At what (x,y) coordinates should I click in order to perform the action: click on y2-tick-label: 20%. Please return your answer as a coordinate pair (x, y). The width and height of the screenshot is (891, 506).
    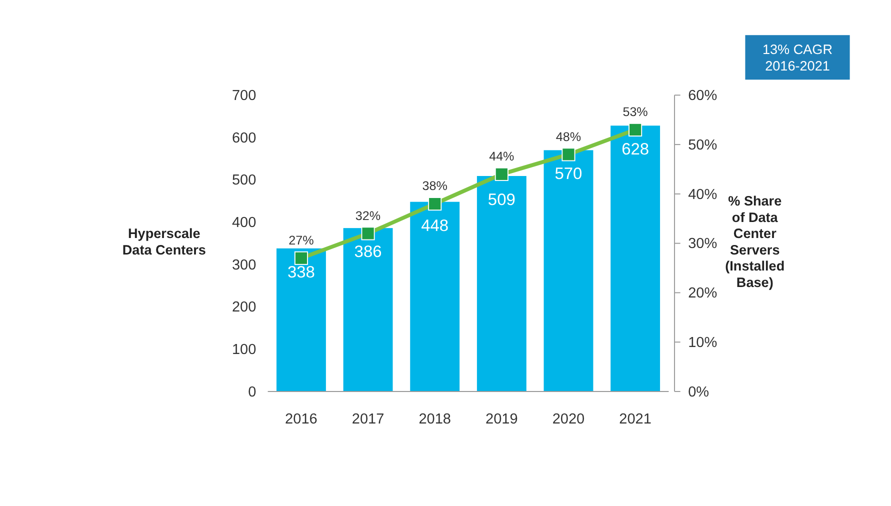
    Looking at the image, I should click on (703, 294).